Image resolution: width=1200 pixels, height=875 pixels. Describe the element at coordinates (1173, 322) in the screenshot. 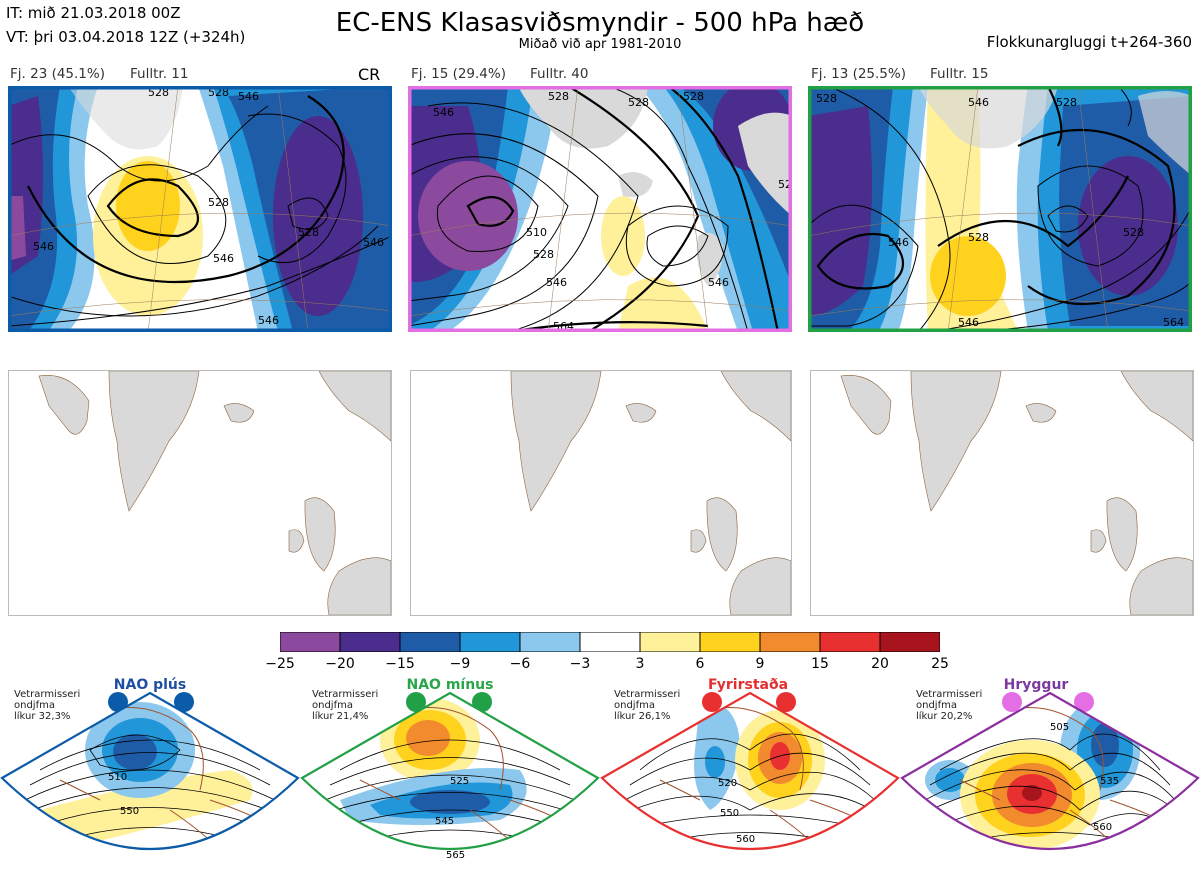

I see `cluster3-contour-label: 564` at that location.